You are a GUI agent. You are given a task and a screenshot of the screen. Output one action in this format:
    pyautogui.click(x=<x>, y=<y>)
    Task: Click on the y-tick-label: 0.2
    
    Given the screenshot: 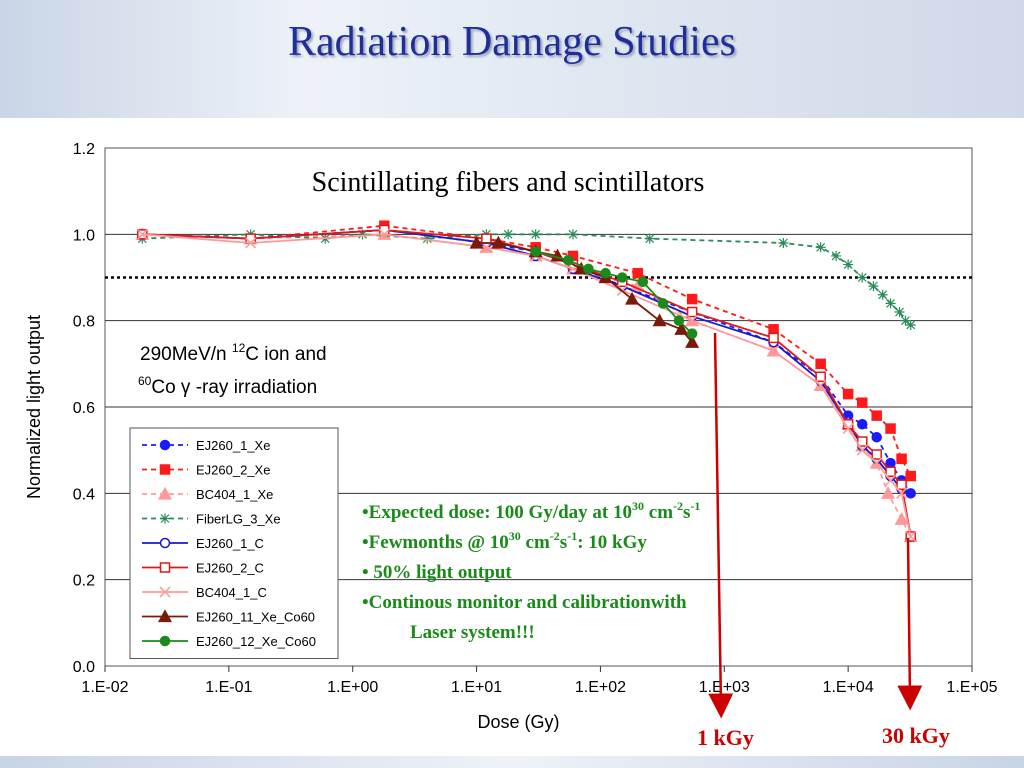 What is the action you would take?
    pyautogui.click(x=84, y=581)
    